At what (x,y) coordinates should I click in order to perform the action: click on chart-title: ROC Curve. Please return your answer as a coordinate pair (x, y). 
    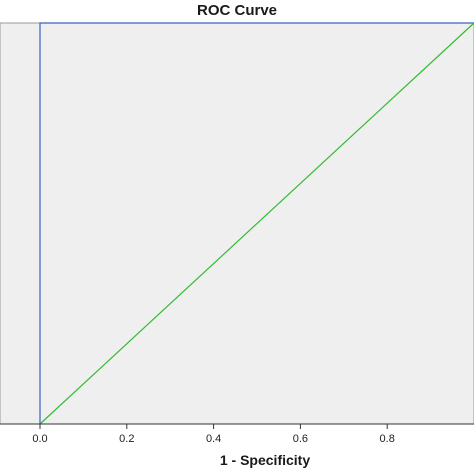
    Looking at the image, I should click on (237, 10).